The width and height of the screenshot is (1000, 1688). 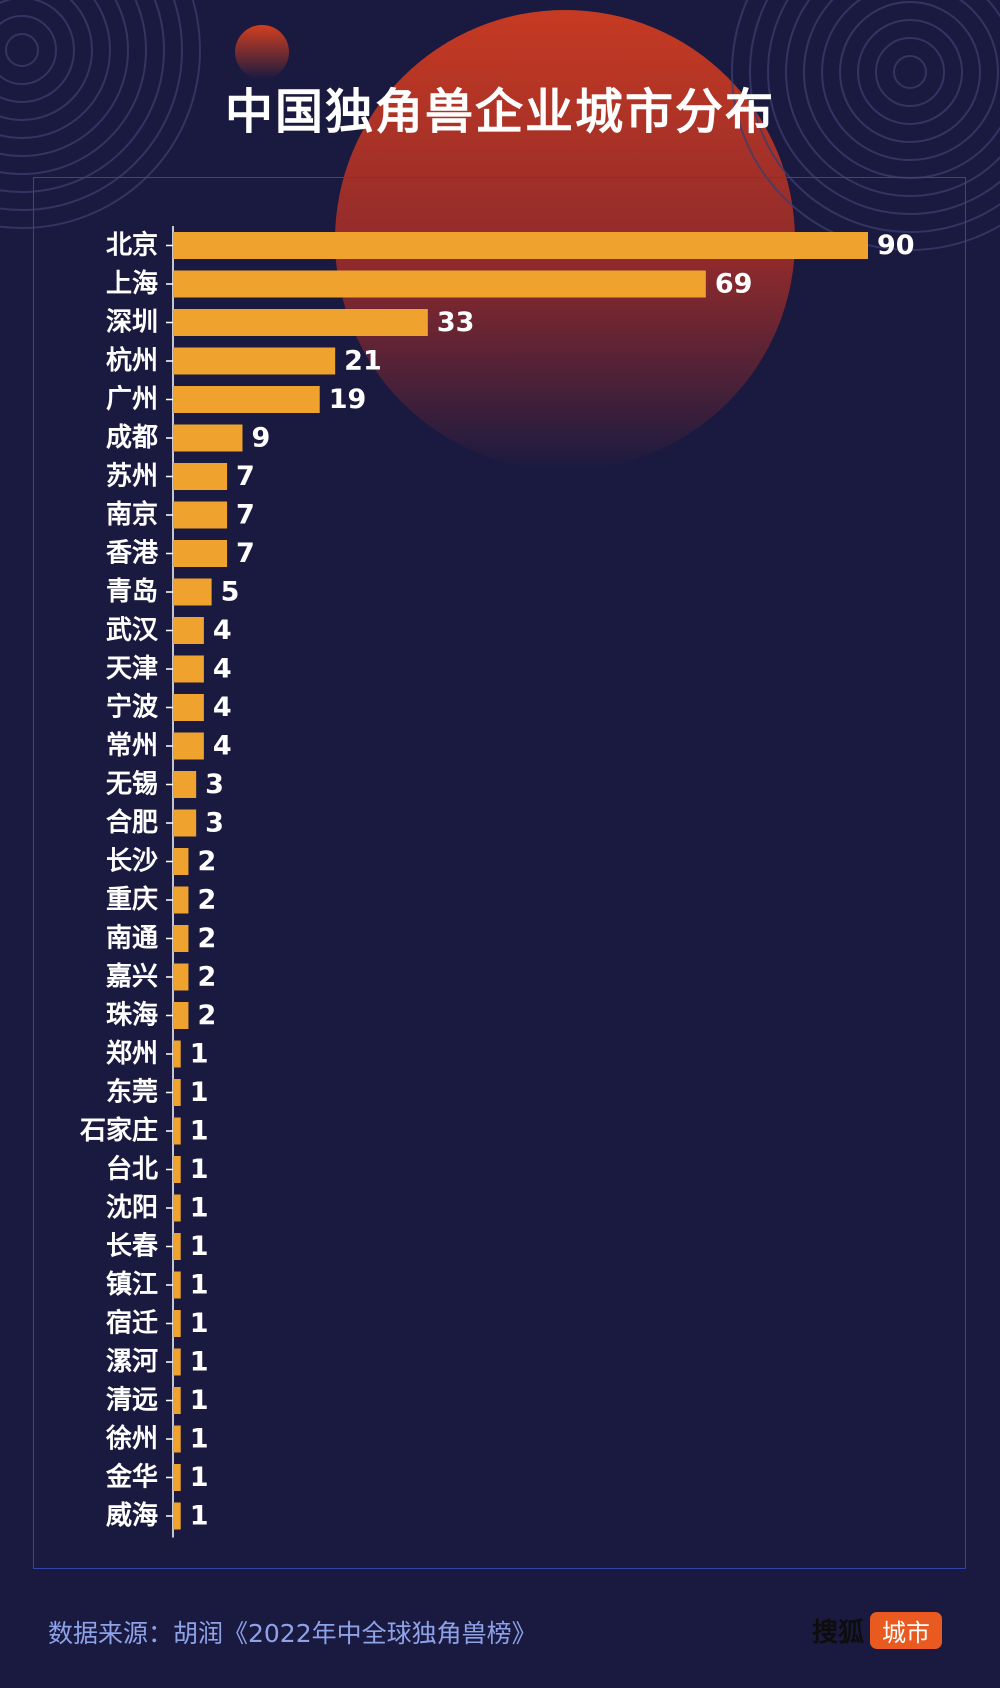 I want to click on data-label: 69, so click(x=734, y=284).